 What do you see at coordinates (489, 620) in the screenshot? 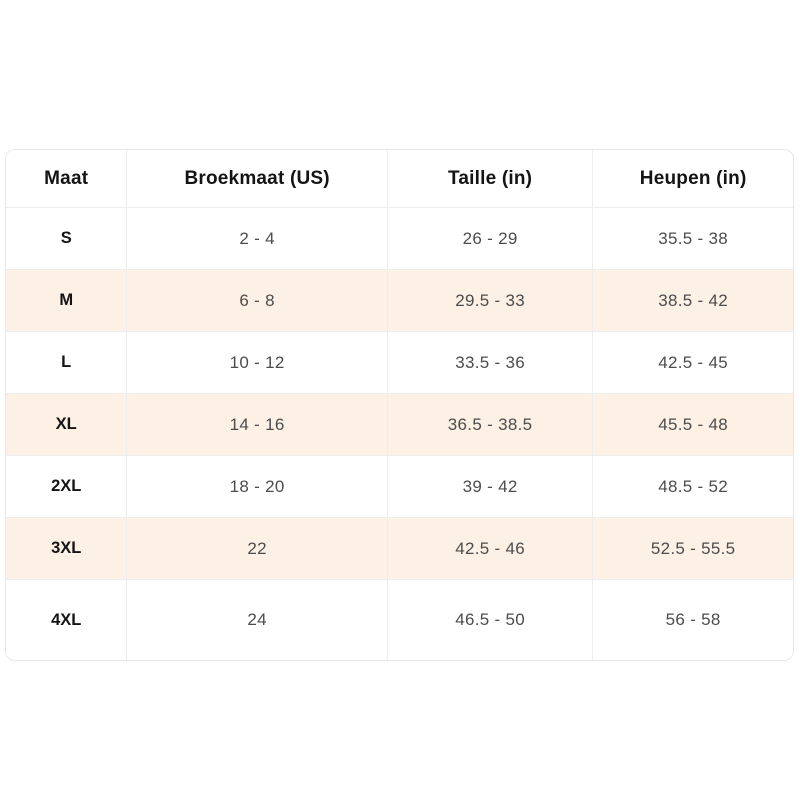
I see `taille-value-cell: 46.5 - 50` at bounding box center [489, 620].